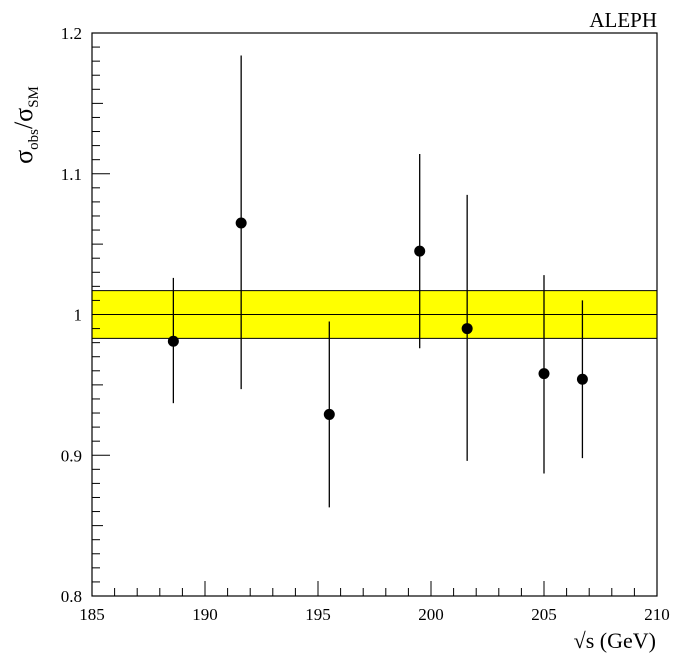 The width and height of the screenshot is (691, 658). Describe the element at coordinates (34, 139) in the screenshot. I see `y-axis-title-sub-obs: obs` at that location.